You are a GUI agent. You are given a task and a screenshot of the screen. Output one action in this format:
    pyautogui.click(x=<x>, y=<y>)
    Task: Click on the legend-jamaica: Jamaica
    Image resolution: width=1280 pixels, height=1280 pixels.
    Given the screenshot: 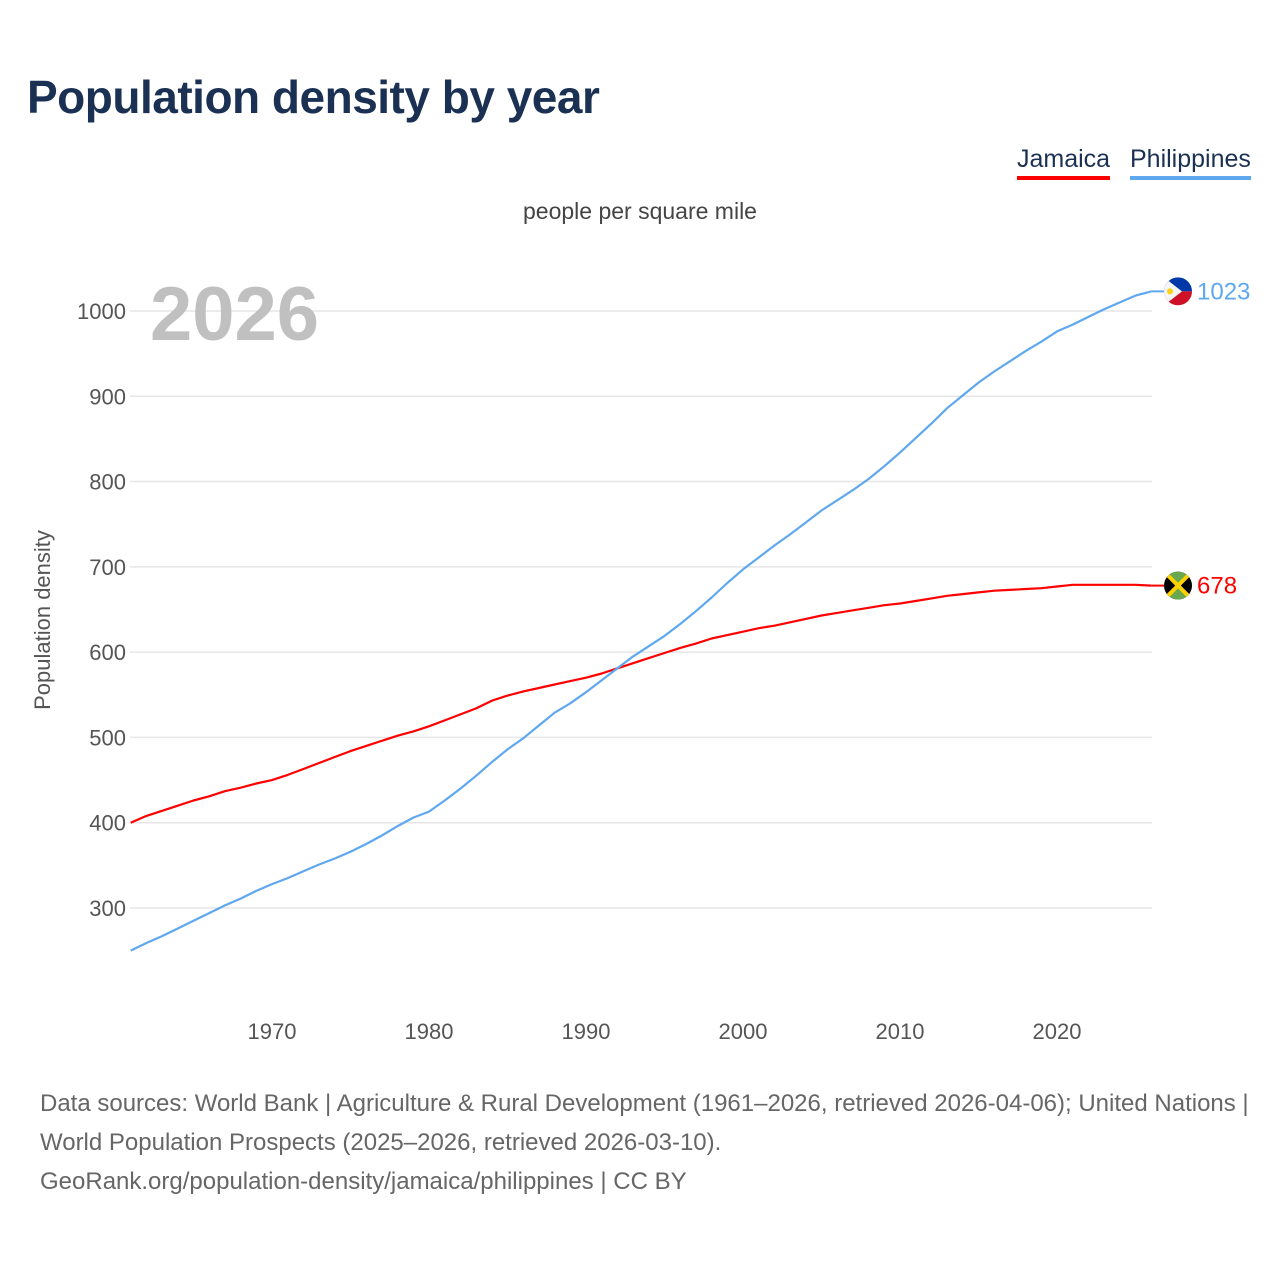 What is the action you would take?
    pyautogui.click(x=1064, y=162)
    